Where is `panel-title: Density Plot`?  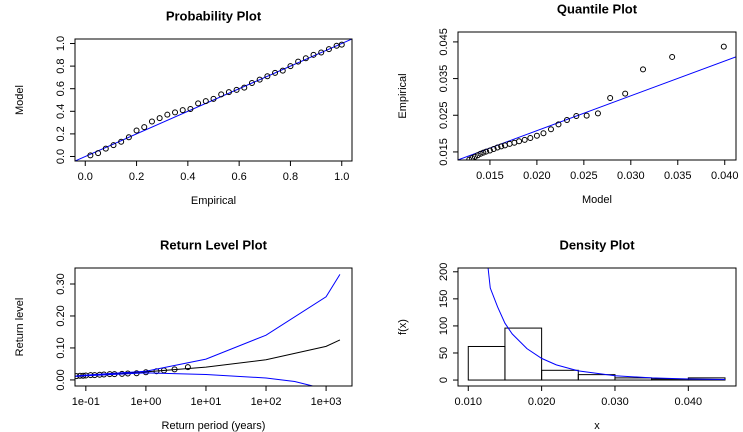 panel-title: Density Plot is located at coordinates (597, 244).